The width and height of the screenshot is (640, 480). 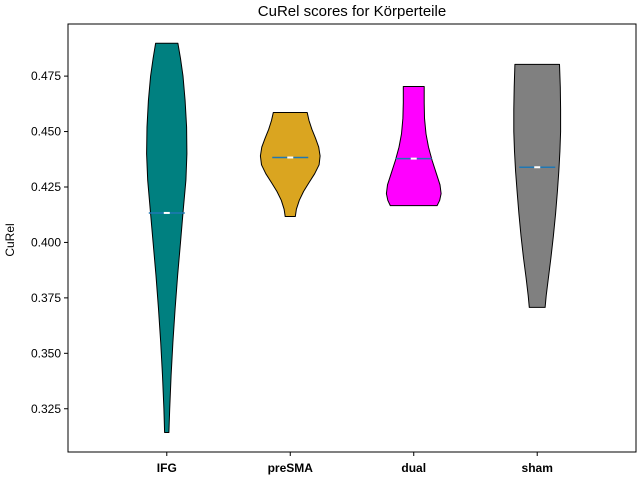 What do you see at coordinates (352, 11) in the screenshot?
I see `chart-title: CuRel scores for Körperteile` at bounding box center [352, 11].